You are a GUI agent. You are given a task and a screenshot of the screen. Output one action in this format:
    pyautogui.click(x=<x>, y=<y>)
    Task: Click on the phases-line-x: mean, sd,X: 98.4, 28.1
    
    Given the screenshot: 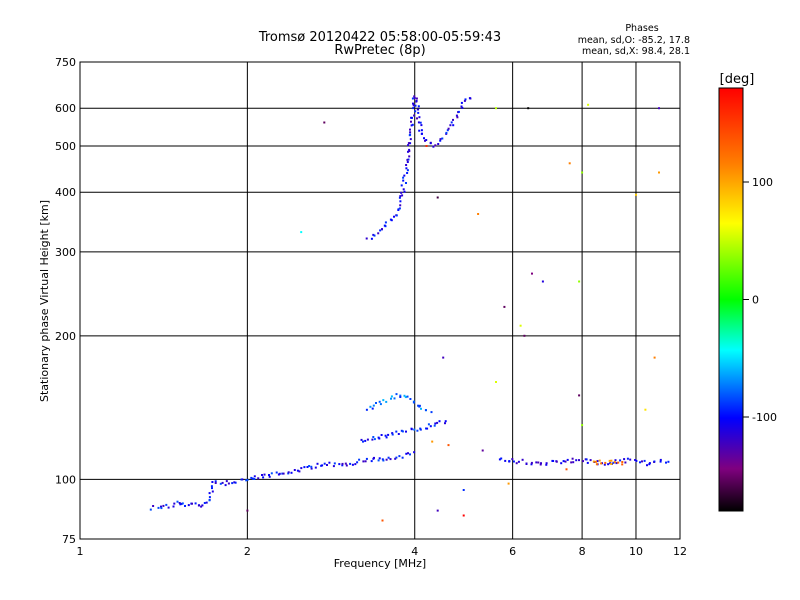 What is the action you would take?
    pyautogui.click(x=636, y=51)
    